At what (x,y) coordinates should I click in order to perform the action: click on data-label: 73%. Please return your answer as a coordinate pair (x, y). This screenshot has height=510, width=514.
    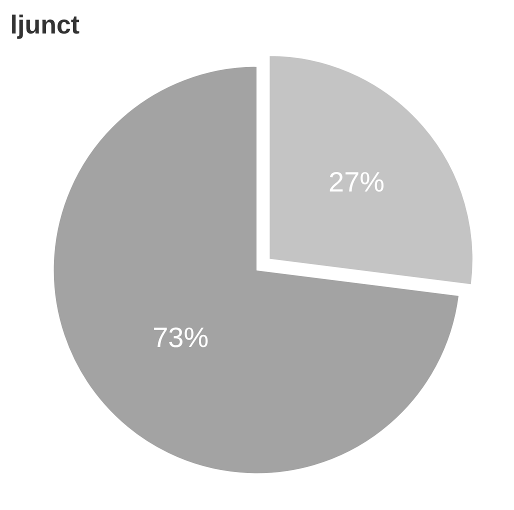
    Looking at the image, I should click on (180, 337).